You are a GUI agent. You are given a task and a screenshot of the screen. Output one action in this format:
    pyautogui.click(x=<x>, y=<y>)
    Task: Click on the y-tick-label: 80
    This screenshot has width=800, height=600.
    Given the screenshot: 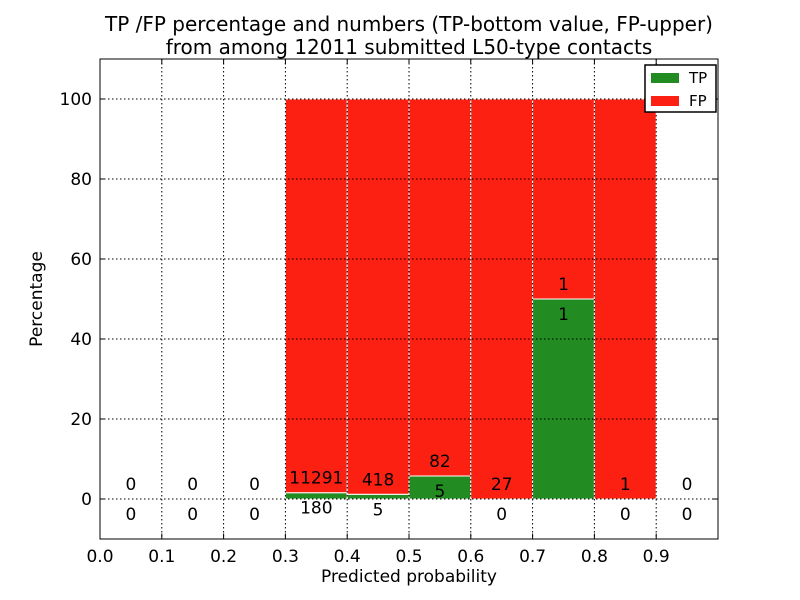 What is the action you would take?
    pyautogui.click(x=81, y=180)
    